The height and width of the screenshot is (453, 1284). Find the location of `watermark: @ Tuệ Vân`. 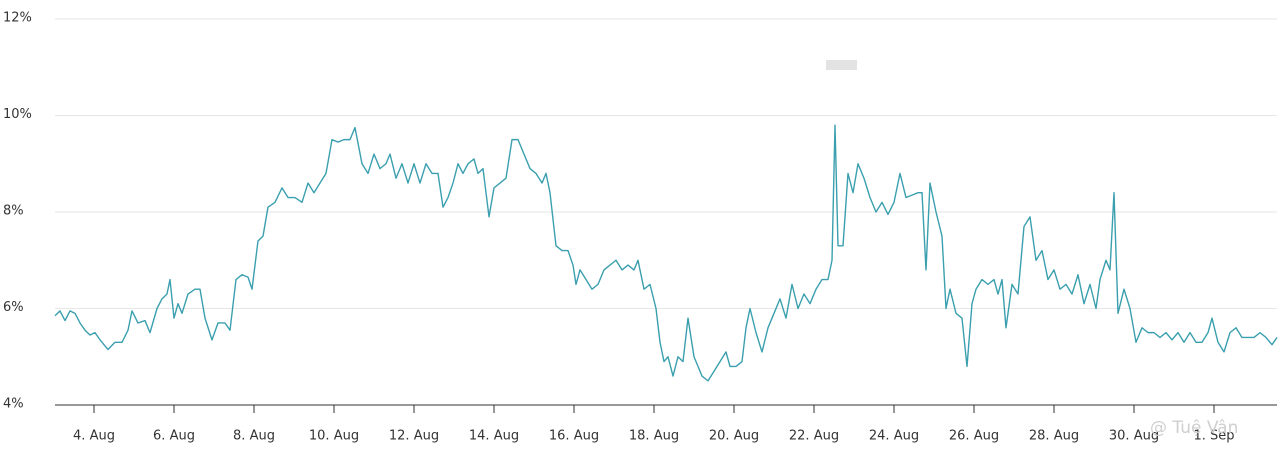

watermark: @ Tuệ Vân is located at coordinates (1194, 428).